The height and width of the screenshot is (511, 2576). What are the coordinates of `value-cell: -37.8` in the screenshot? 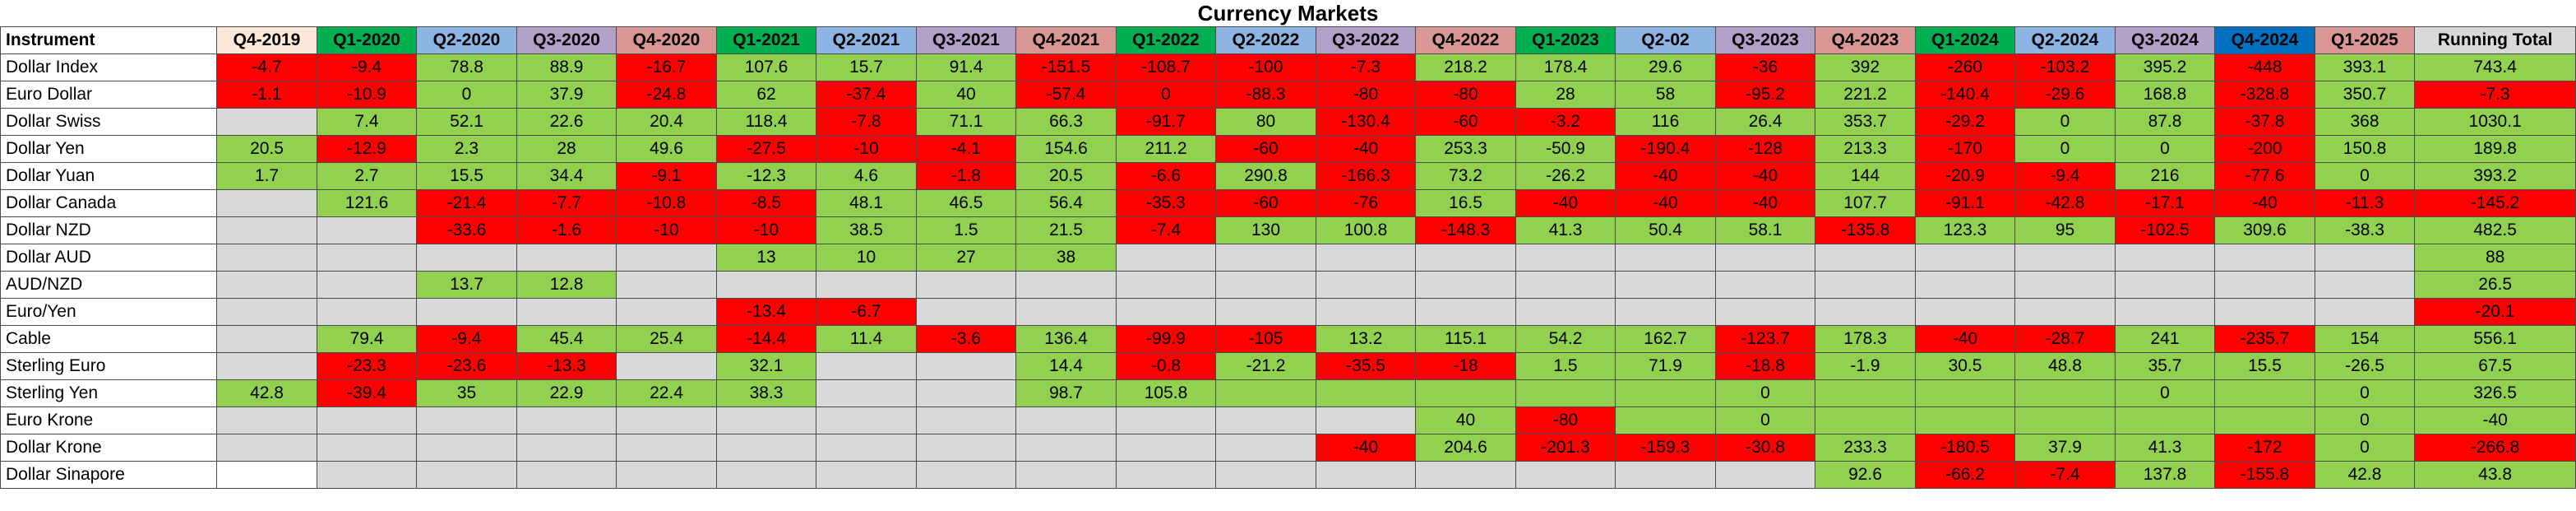 It's located at (2264, 122).